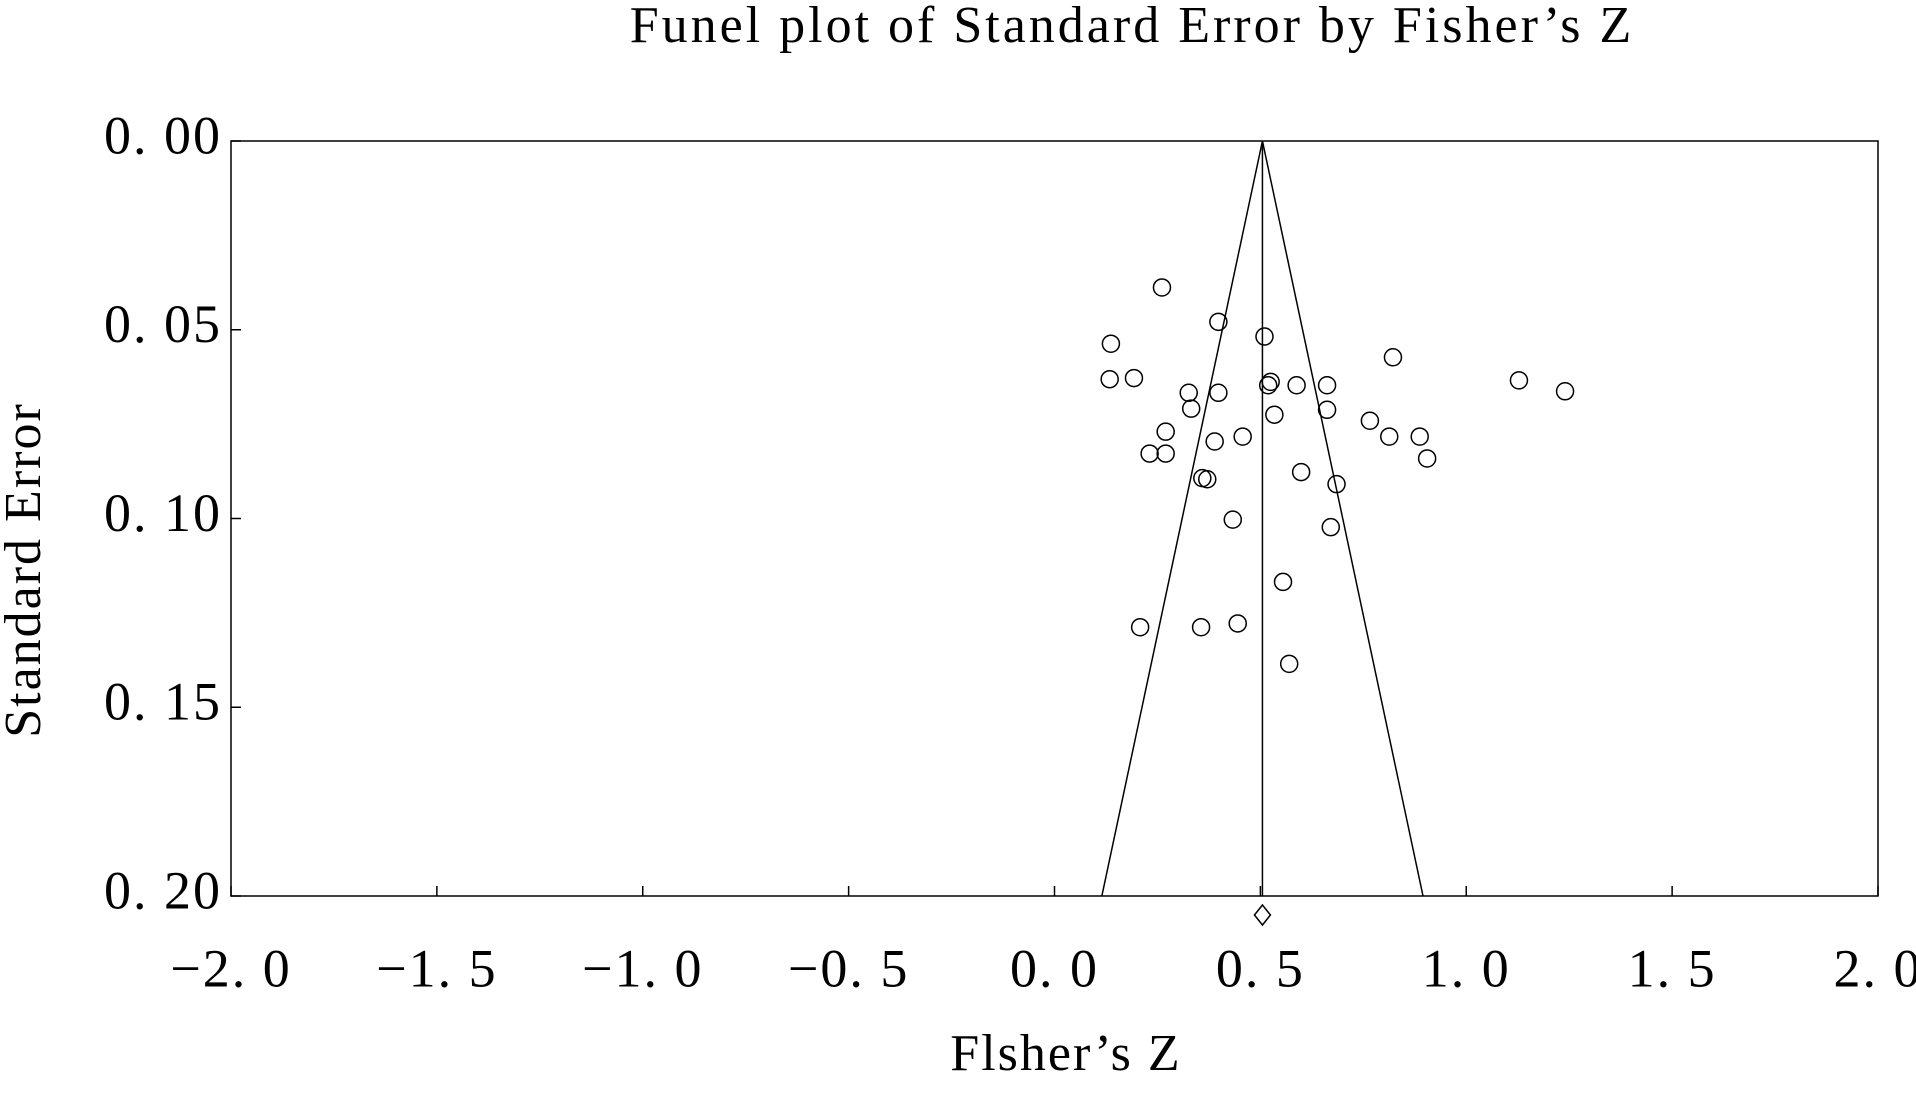 The image size is (1916, 1115). Describe the element at coordinates (163, 513) in the screenshot. I see `y-tick-label: 0. 10` at that location.